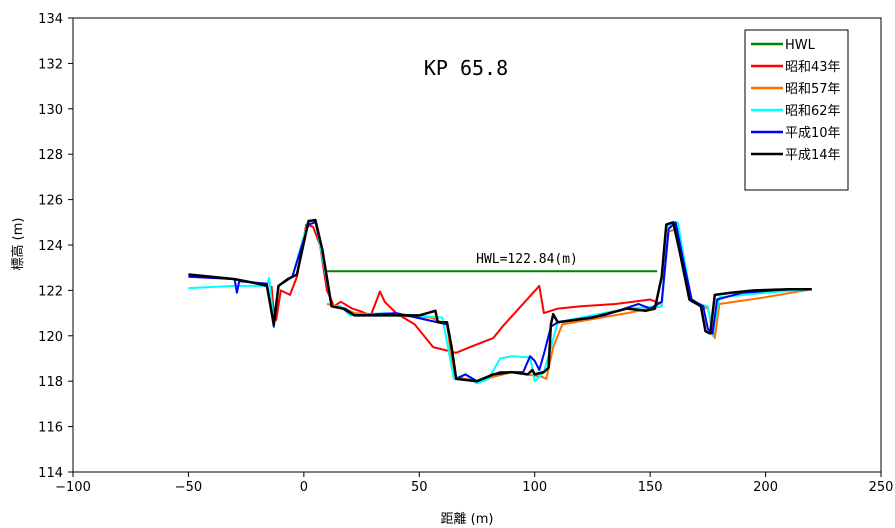  What do you see at coordinates (466, 68) in the screenshot?
I see `chart-title: KP 65.8` at bounding box center [466, 68].